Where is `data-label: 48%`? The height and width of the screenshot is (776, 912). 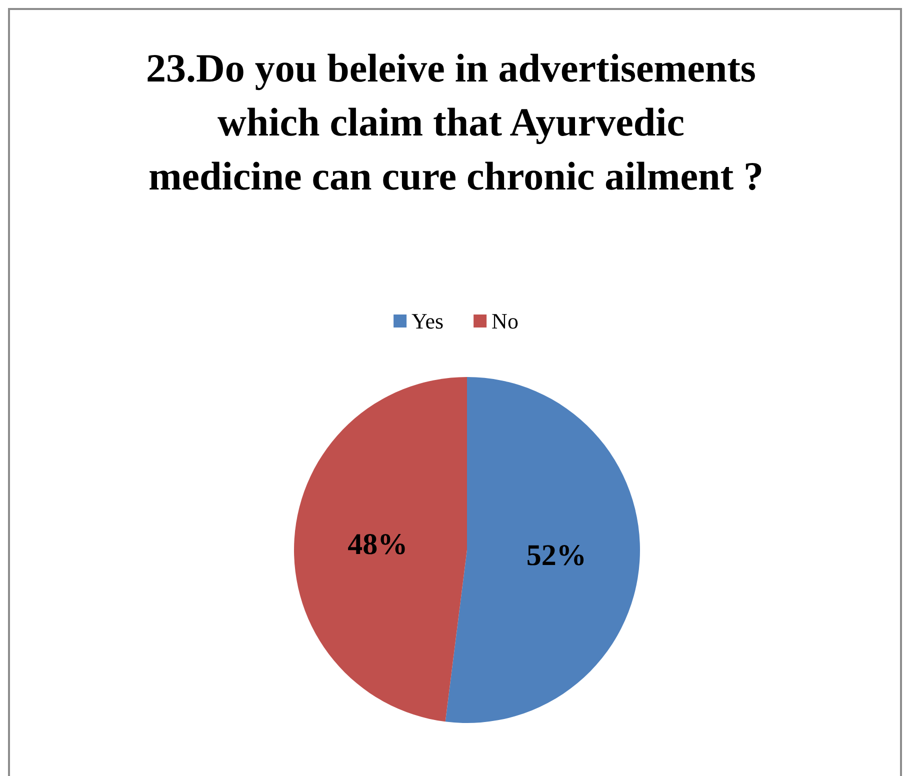 data-label: 48% is located at coordinates (378, 544).